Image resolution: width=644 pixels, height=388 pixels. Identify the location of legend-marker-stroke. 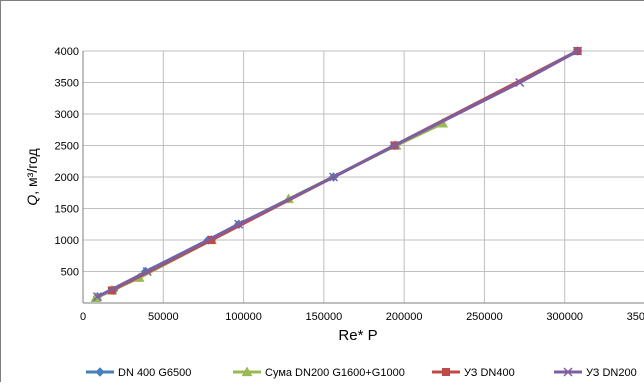
(568, 372).